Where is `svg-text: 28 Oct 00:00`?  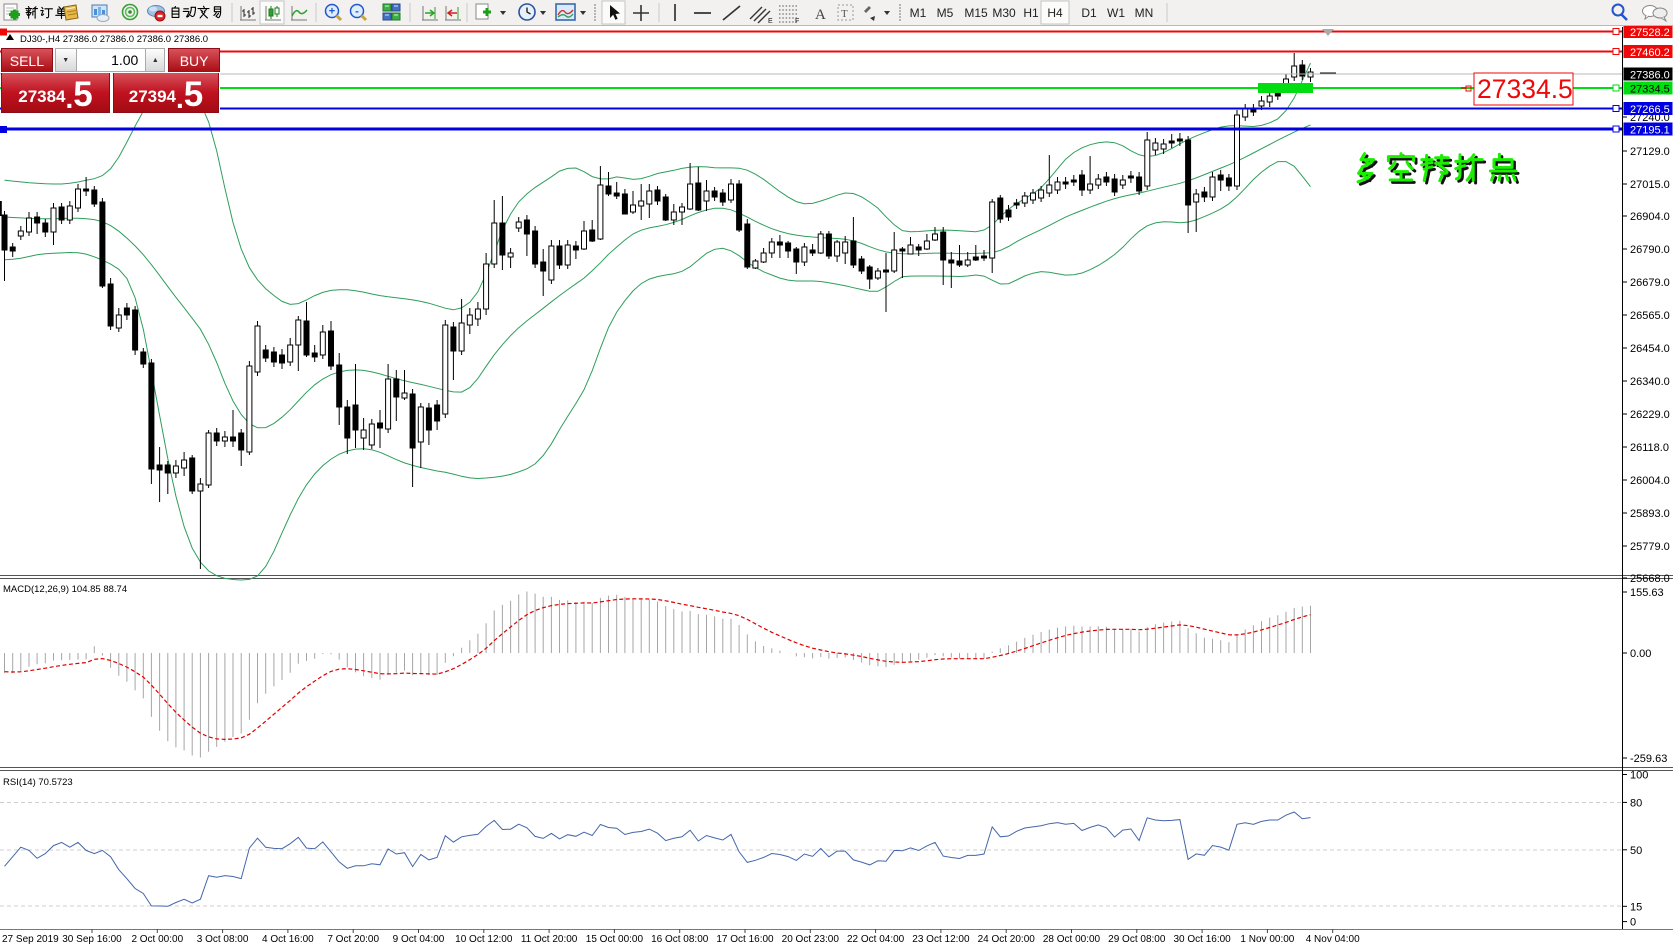 svg-text: 28 Oct 00:00 is located at coordinates (1072, 939).